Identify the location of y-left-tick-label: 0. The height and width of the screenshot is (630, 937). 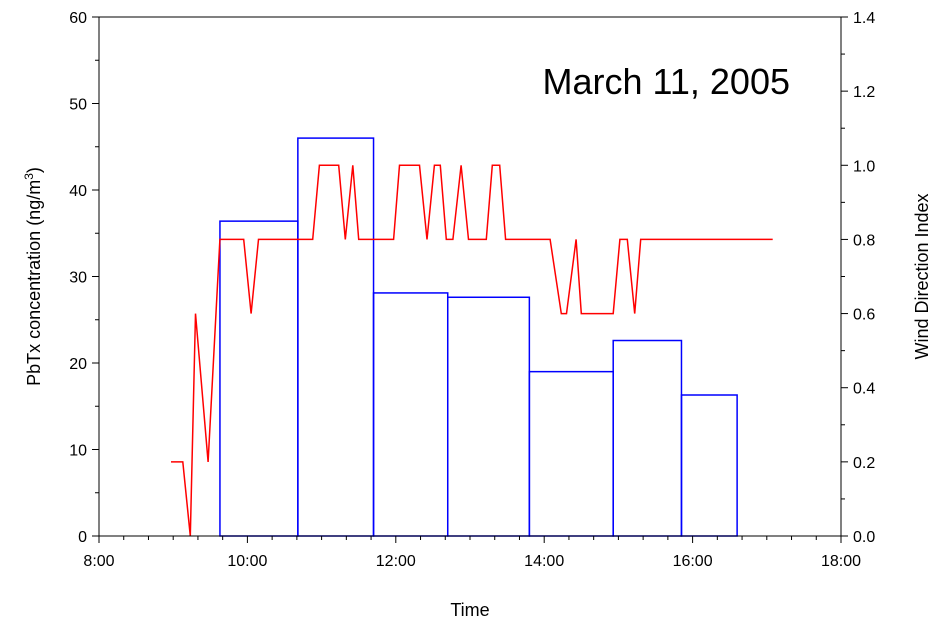
(82, 537).